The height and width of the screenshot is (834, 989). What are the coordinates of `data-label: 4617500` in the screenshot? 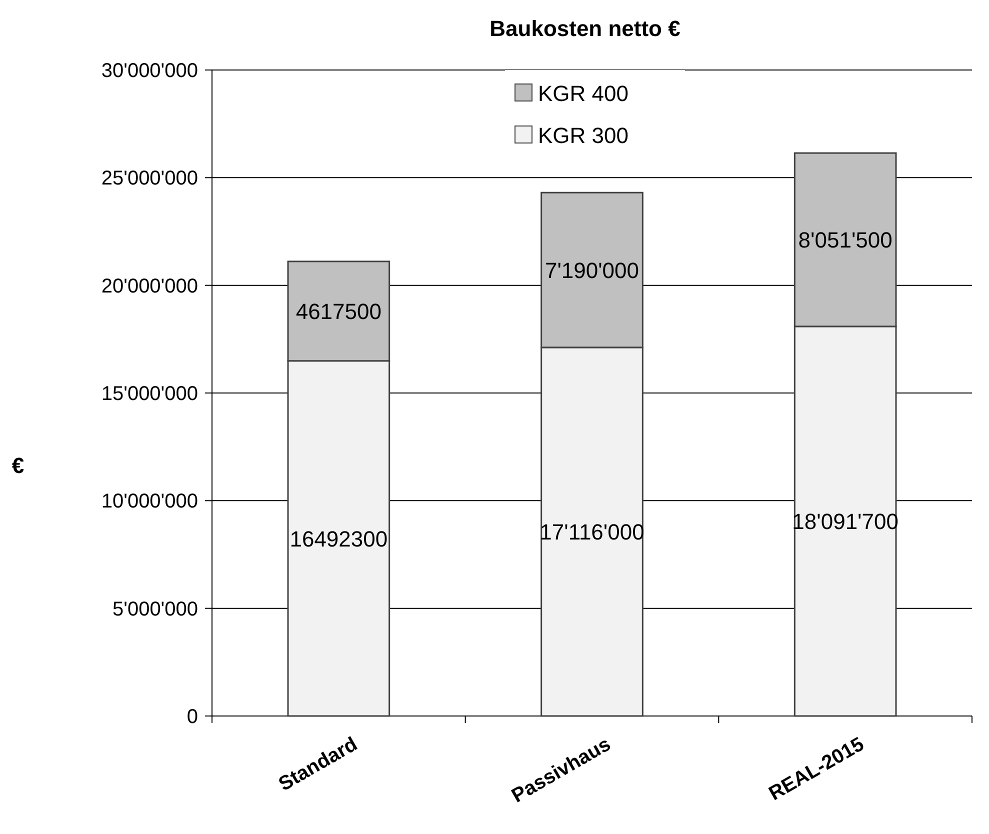 It's located at (339, 311).